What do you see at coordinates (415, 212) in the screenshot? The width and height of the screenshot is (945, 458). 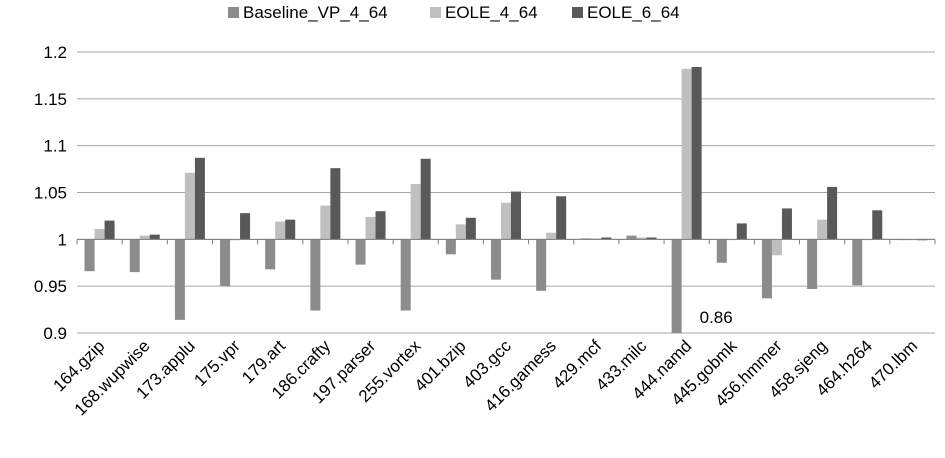 I see `bar-eole-4-64-255-vortex` at bounding box center [415, 212].